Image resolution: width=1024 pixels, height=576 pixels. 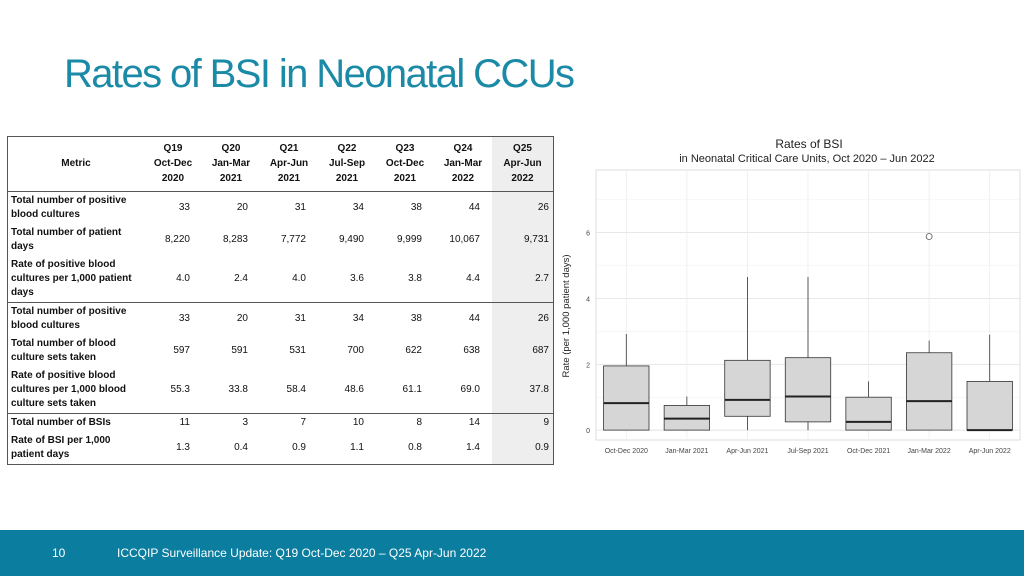 I want to click on column-header-year: 2022, so click(x=522, y=178).